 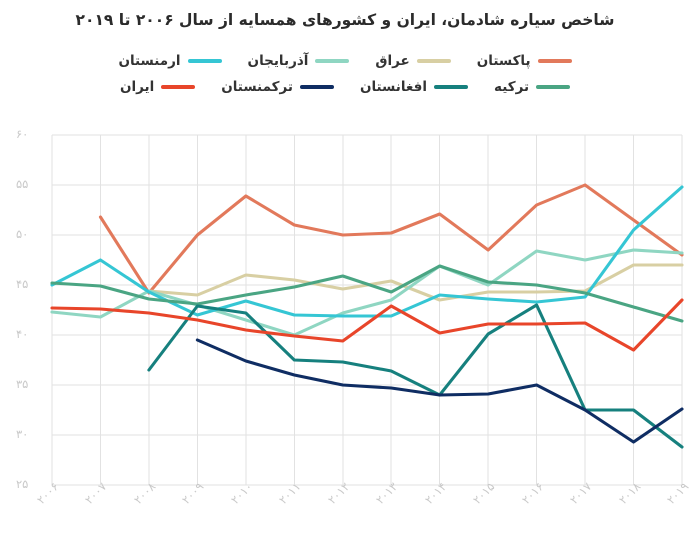 What do you see at coordinates (532, 87) in the screenshot?
I see `legend-item-turkey: ترکیه` at bounding box center [532, 87].